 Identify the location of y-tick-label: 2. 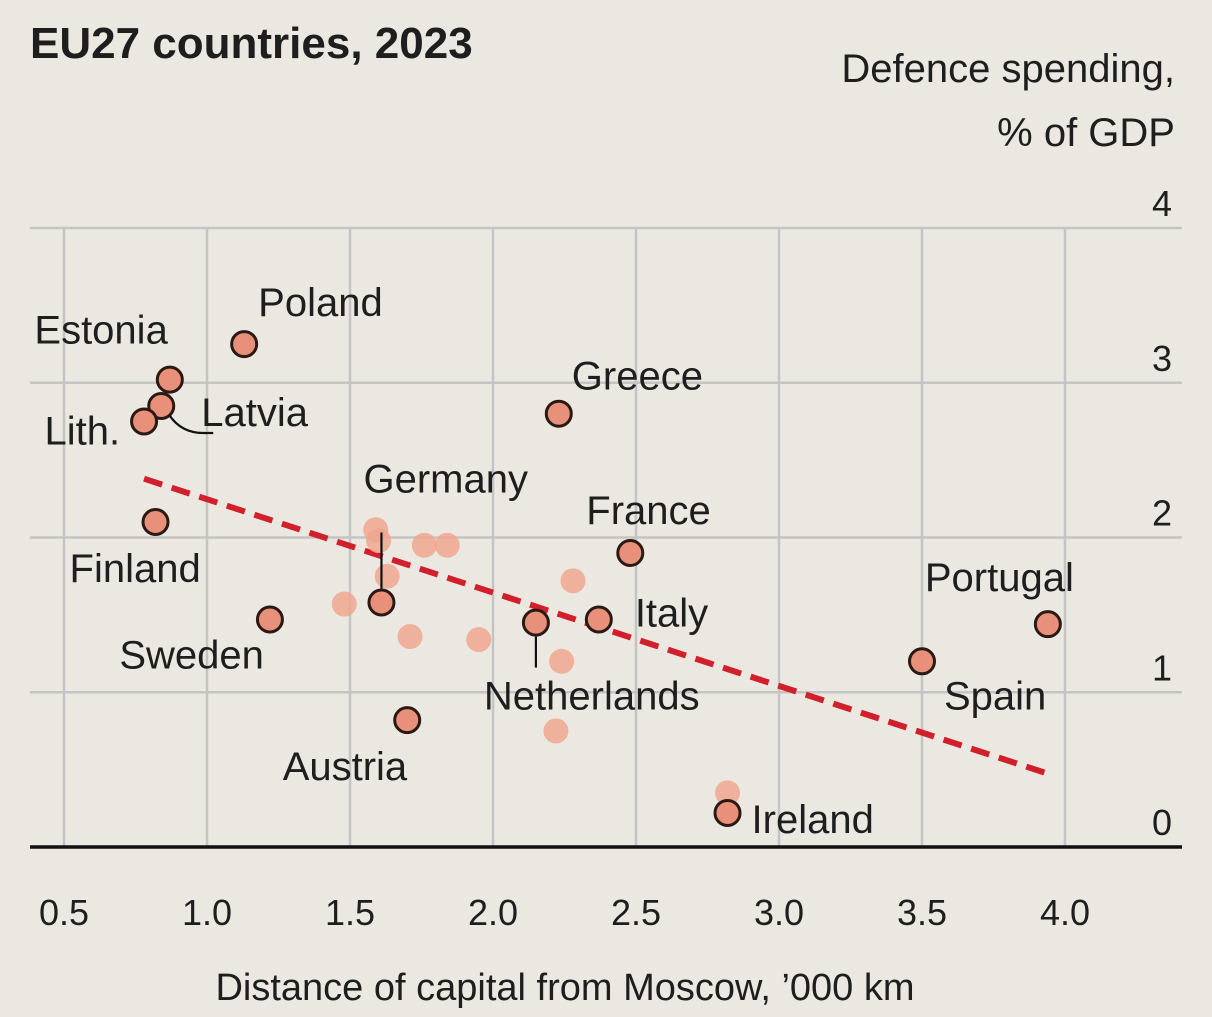
(1162, 513).